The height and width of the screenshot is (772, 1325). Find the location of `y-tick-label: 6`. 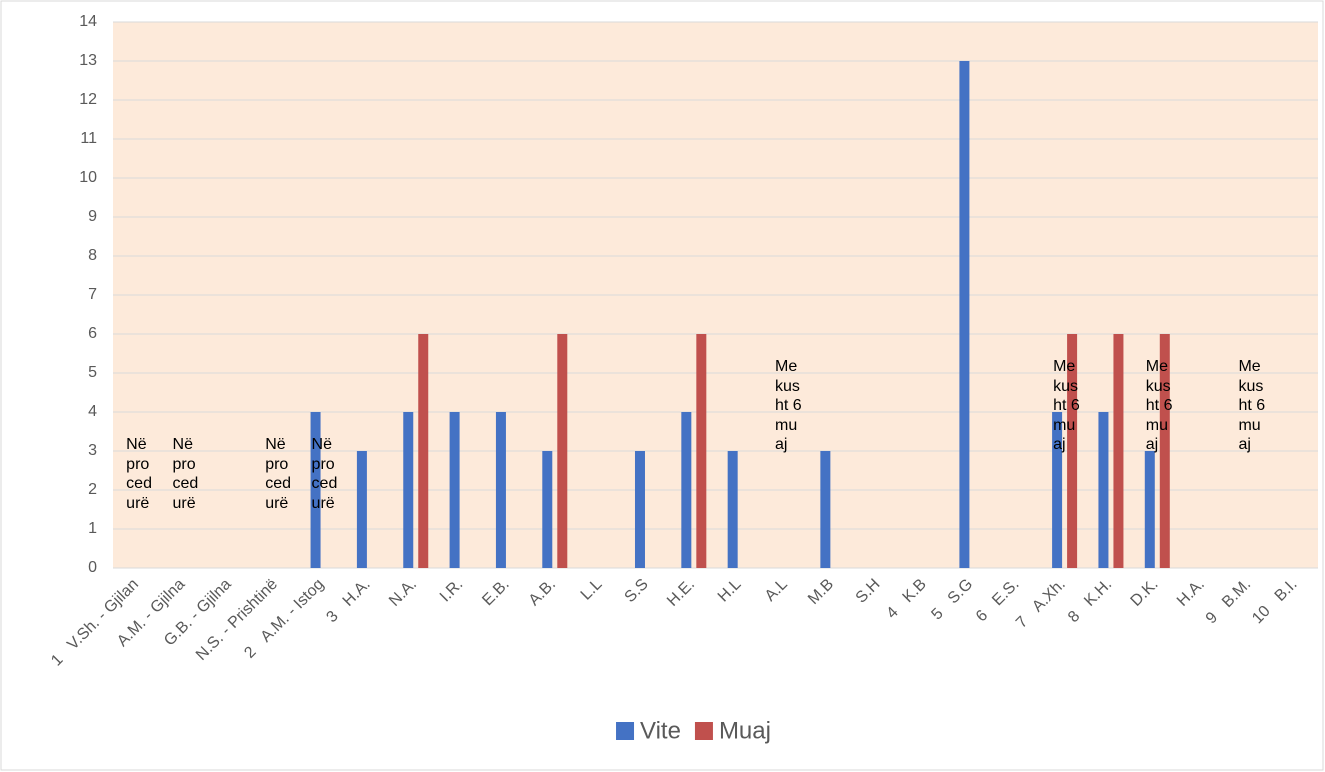

y-tick-label: 6 is located at coordinates (92, 333).